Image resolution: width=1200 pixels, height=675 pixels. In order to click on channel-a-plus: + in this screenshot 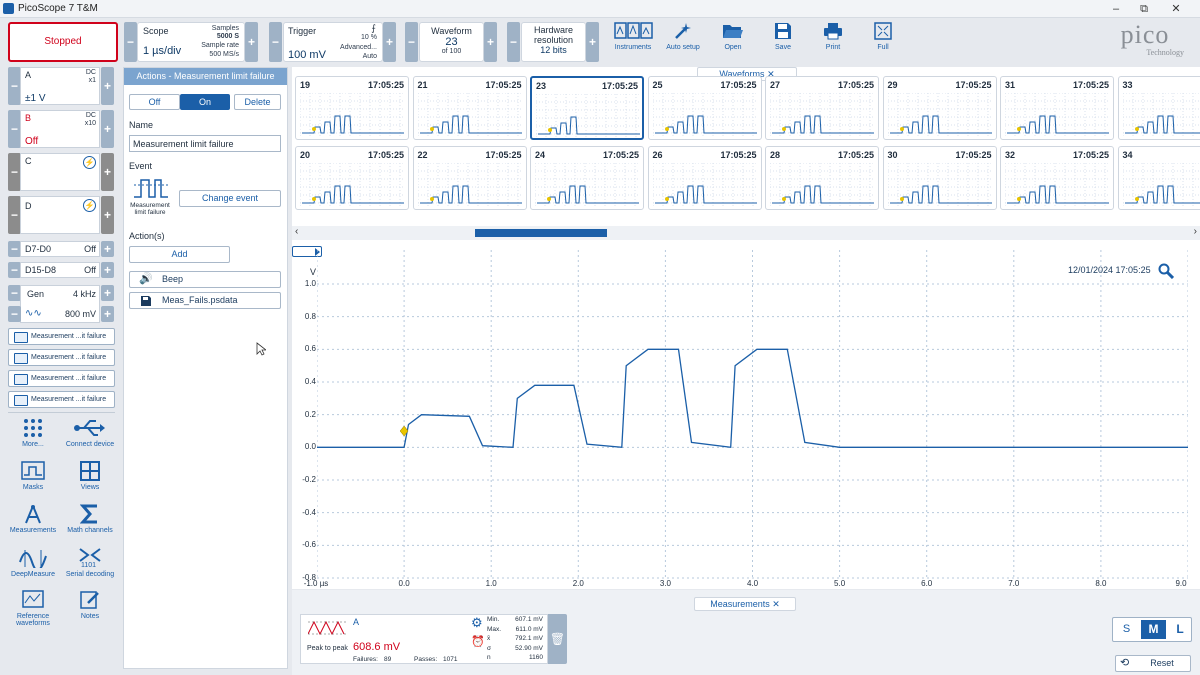, I will do `click(107, 86)`.